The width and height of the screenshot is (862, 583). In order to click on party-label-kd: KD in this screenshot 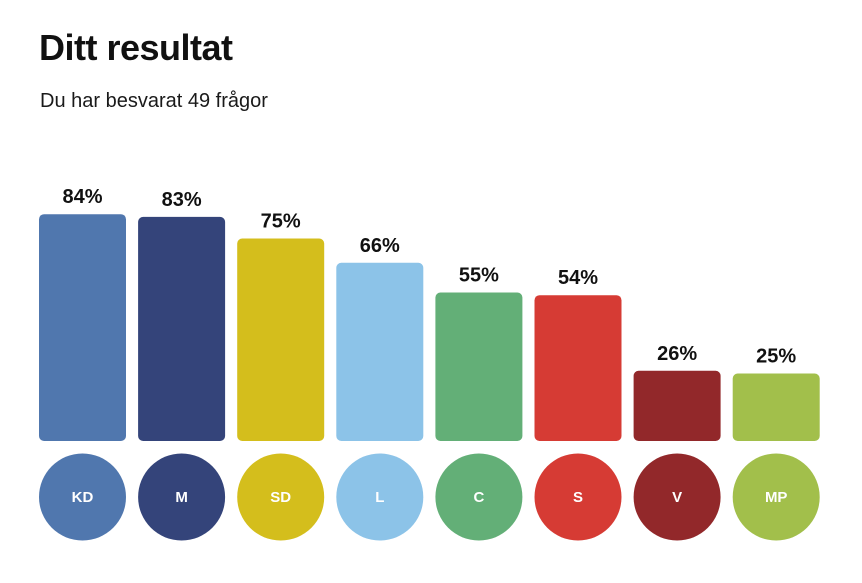, I will do `click(83, 497)`.